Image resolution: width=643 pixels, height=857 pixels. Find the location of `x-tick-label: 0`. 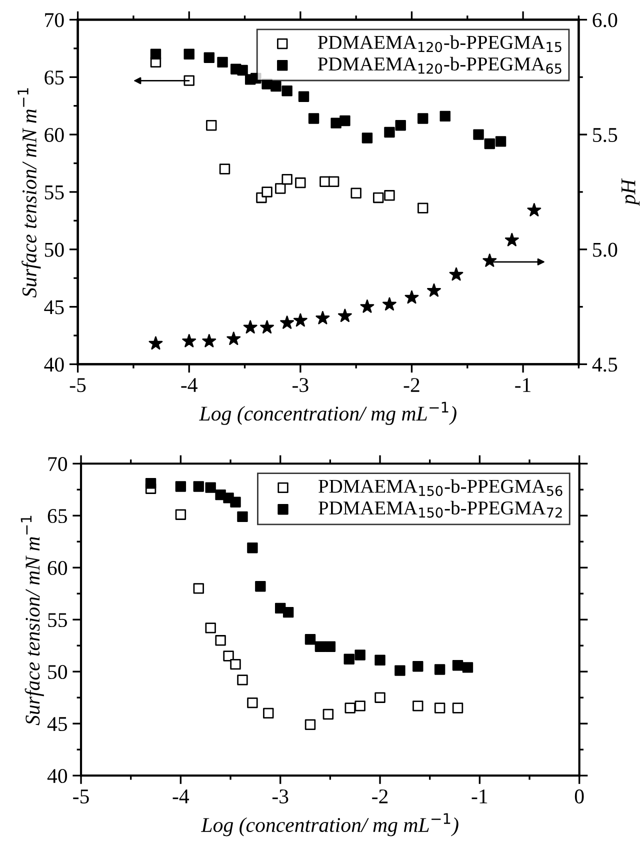

x-tick-label: 0 is located at coordinates (579, 796).